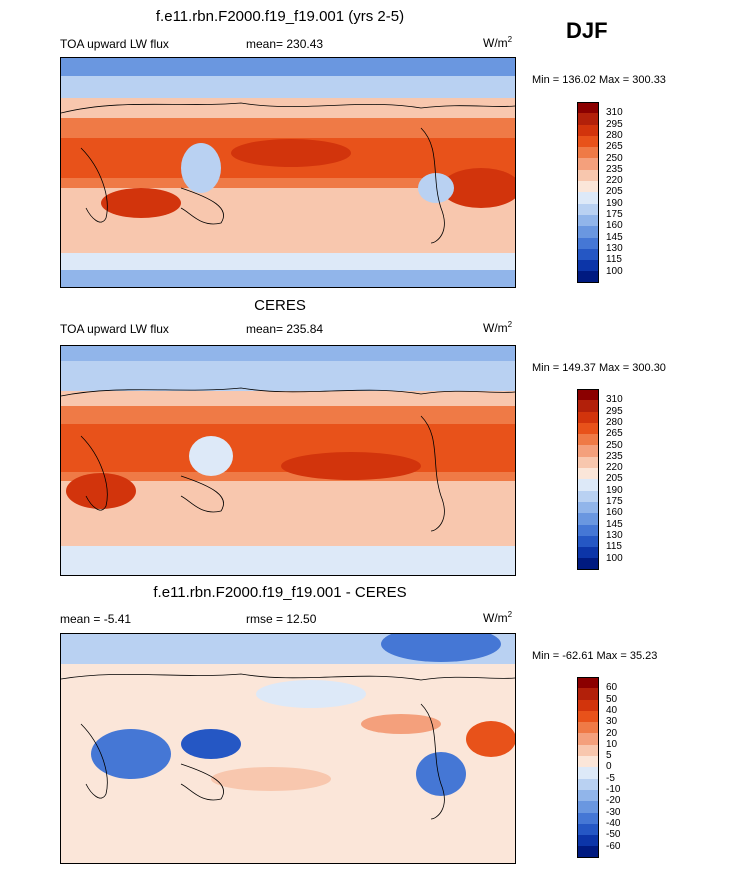 The width and height of the screenshot is (733, 872). What do you see at coordinates (280, 592) in the screenshot?
I see `panel-3-title: f.e11.rbn.F2000.f19_f19.001 - CERES` at bounding box center [280, 592].